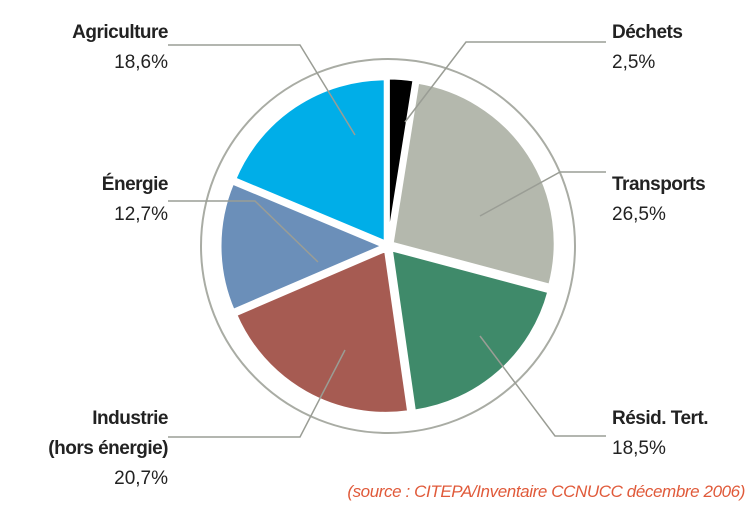 Image resolution: width=751 pixels, height=516 pixels. Describe the element at coordinates (141, 214) in the screenshot. I see `value-label: 12,7%` at that location.